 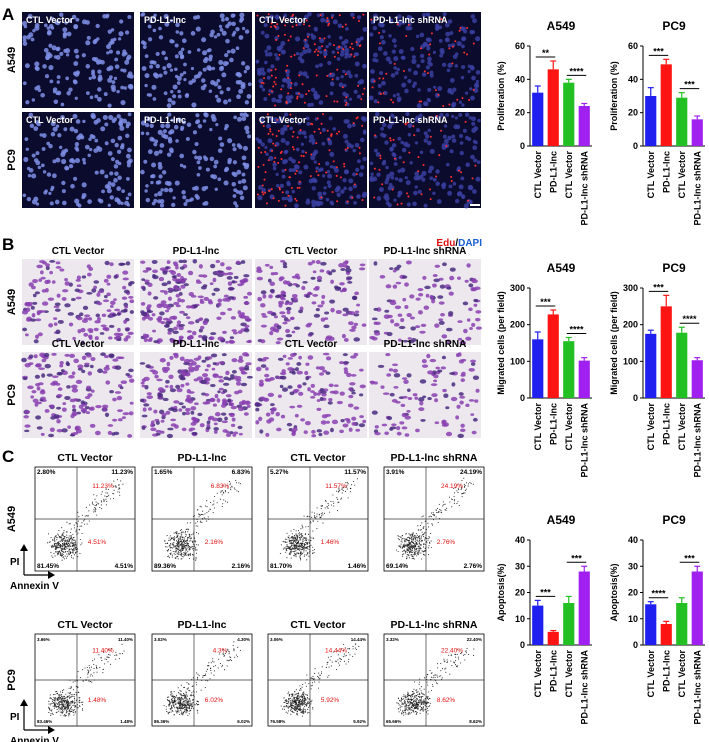 What do you see at coordinates (425, 251) in the screenshot?
I see `image-label: PD-L1-lnc shRNA` at bounding box center [425, 251].